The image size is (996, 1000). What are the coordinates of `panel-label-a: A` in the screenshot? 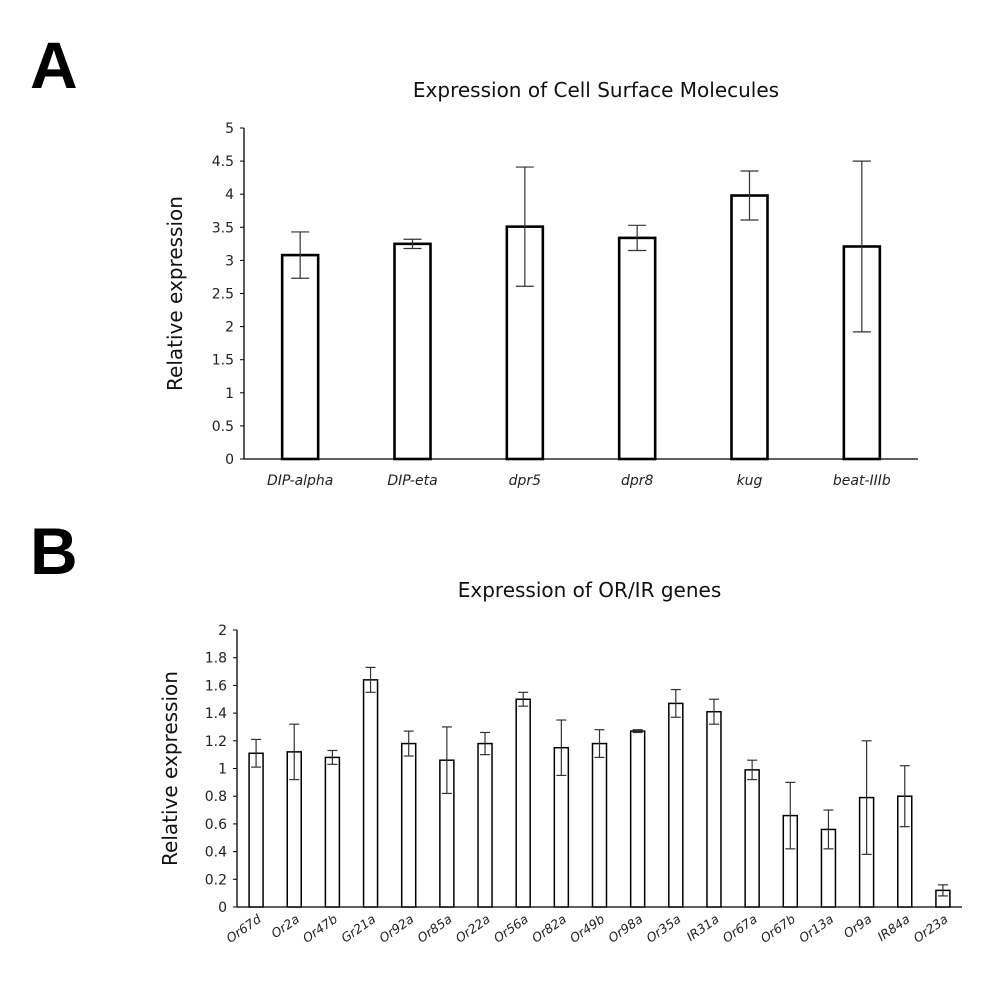 It's located at (54, 65).